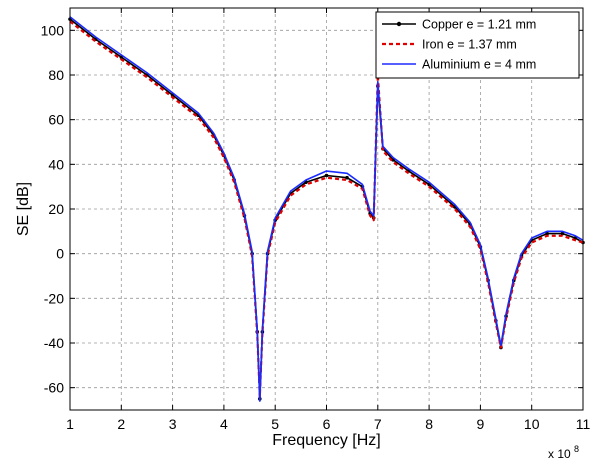  What do you see at coordinates (54, 388) in the screenshot?
I see `y-tick-label: -60` at bounding box center [54, 388].